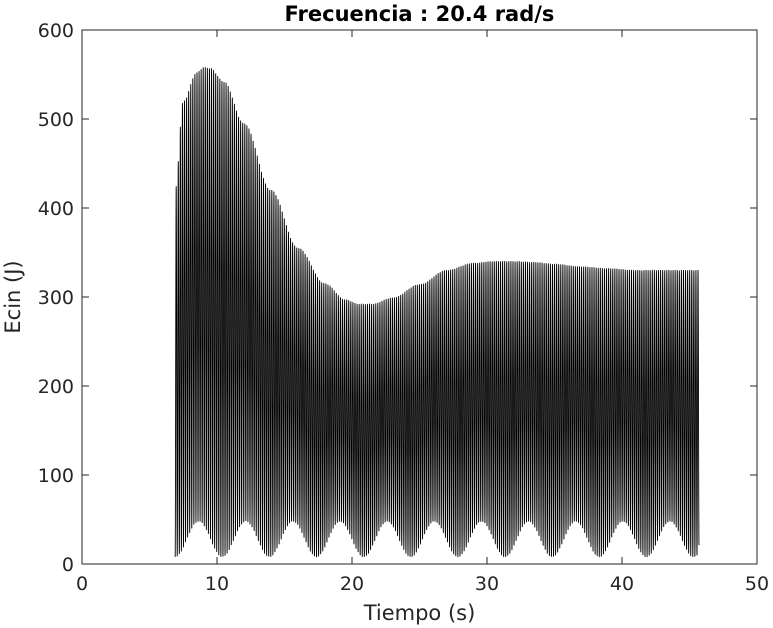 The height and width of the screenshot is (628, 773). I want to click on x-tick-label: 10, so click(217, 584).